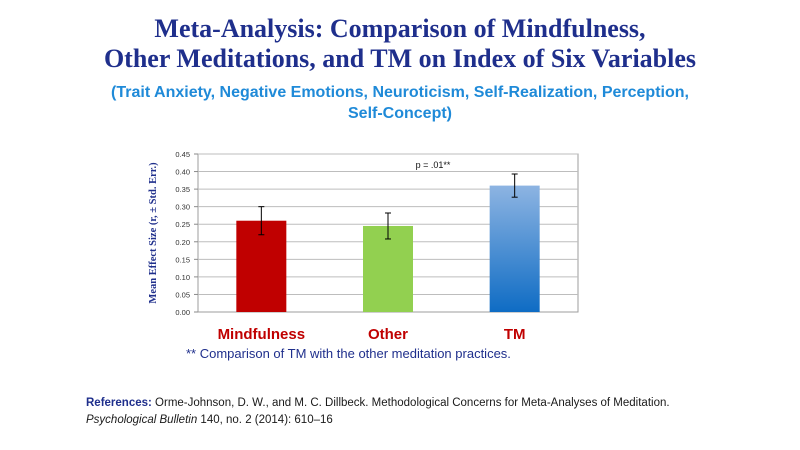 The width and height of the screenshot is (800, 450). What do you see at coordinates (182, 312) in the screenshot?
I see `y-tick-label: 0.00` at bounding box center [182, 312].